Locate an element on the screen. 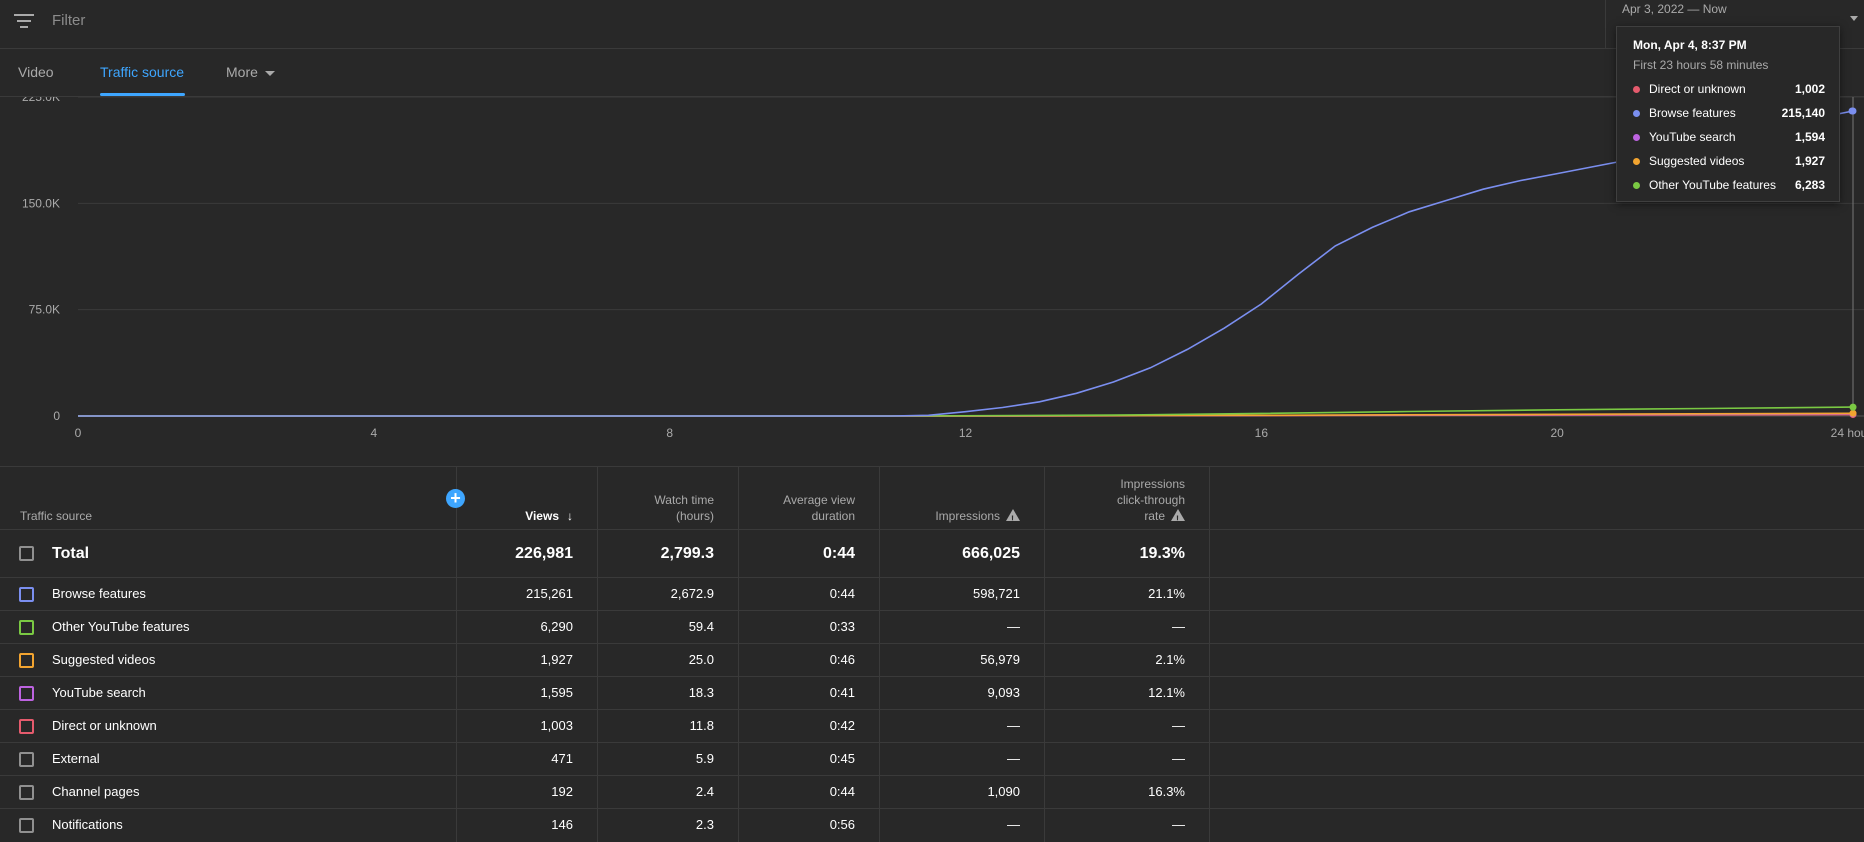 The height and width of the screenshot is (842, 1864). cell-views: 1,927 is located at coordinates (556, 659).